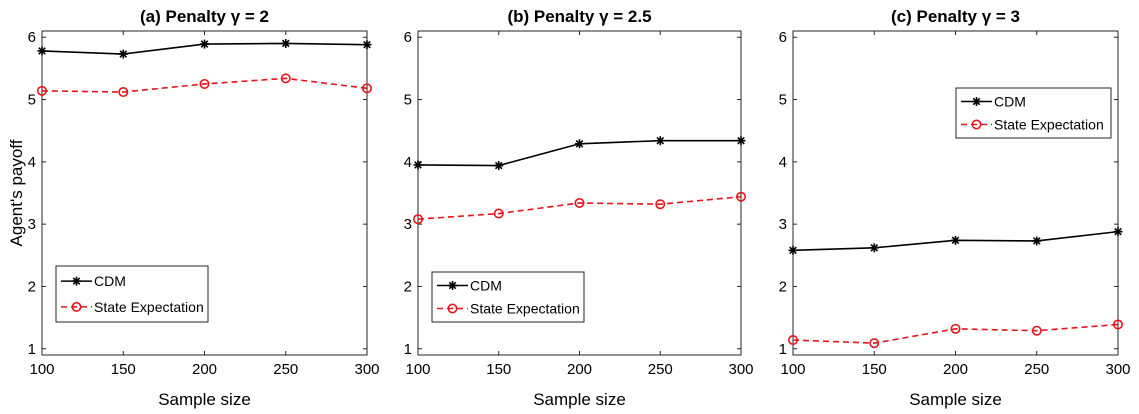 This screenshot has width=1139, height=414. Describe the element at coordinates (579, 16) in the screenshot. I see `chart-title: (b) Penalty γ = 2.5` at that location.